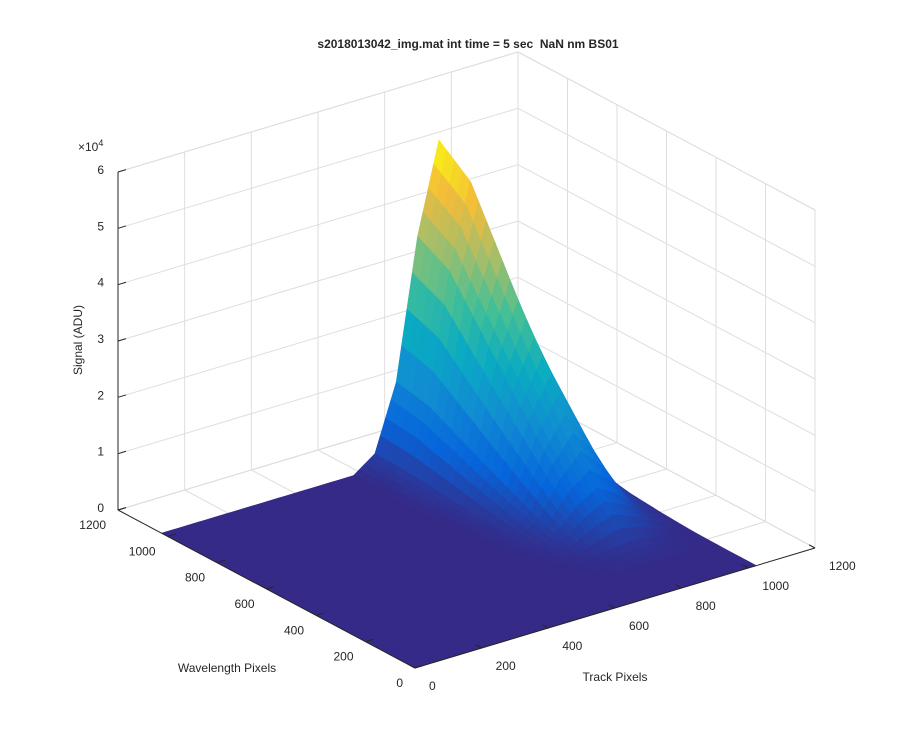  I want to click on z-tick-label: 2, so click(100, 395).